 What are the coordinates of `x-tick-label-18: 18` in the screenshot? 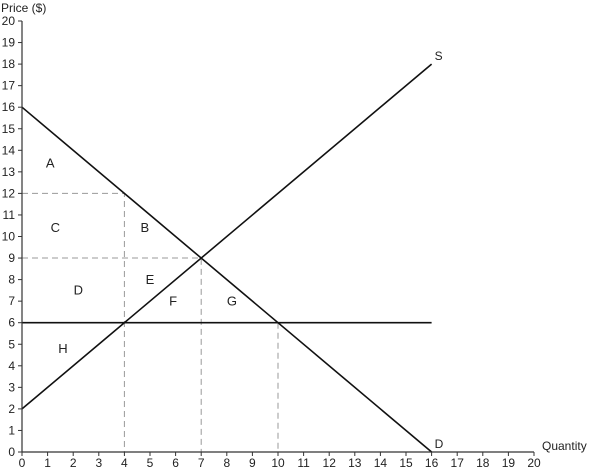 It's located at (483, 462).